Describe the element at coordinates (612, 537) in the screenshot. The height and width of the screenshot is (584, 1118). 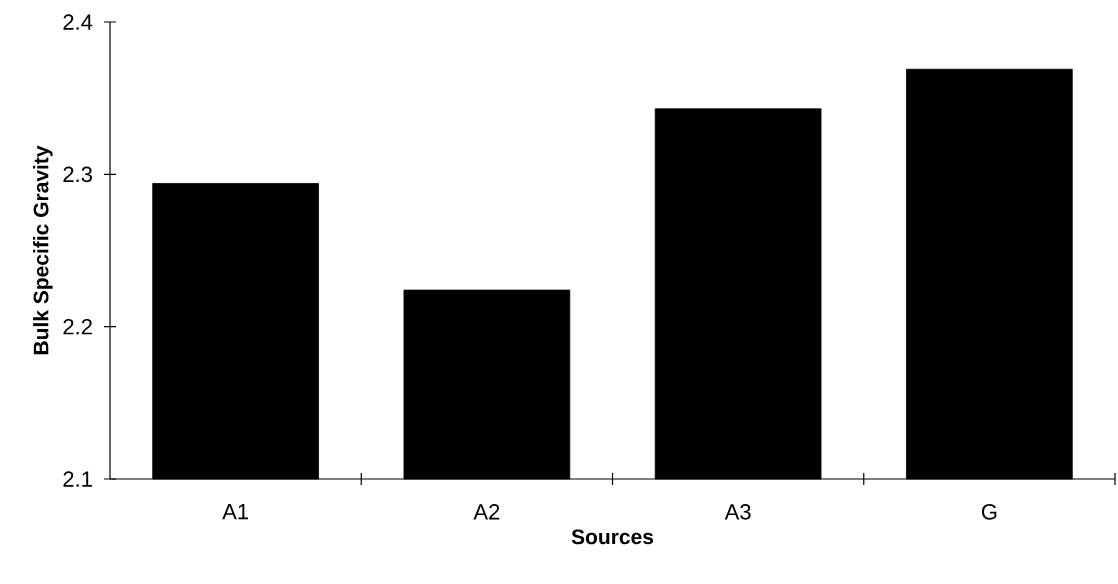
I see `x-axis-title: Sources` at that location.